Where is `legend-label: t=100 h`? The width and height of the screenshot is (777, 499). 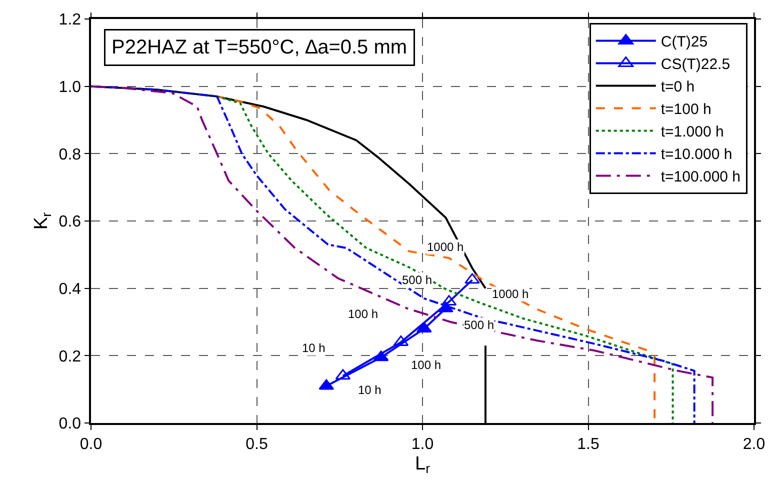 legend-label: t=100 h is located at coordinates (686, 109).